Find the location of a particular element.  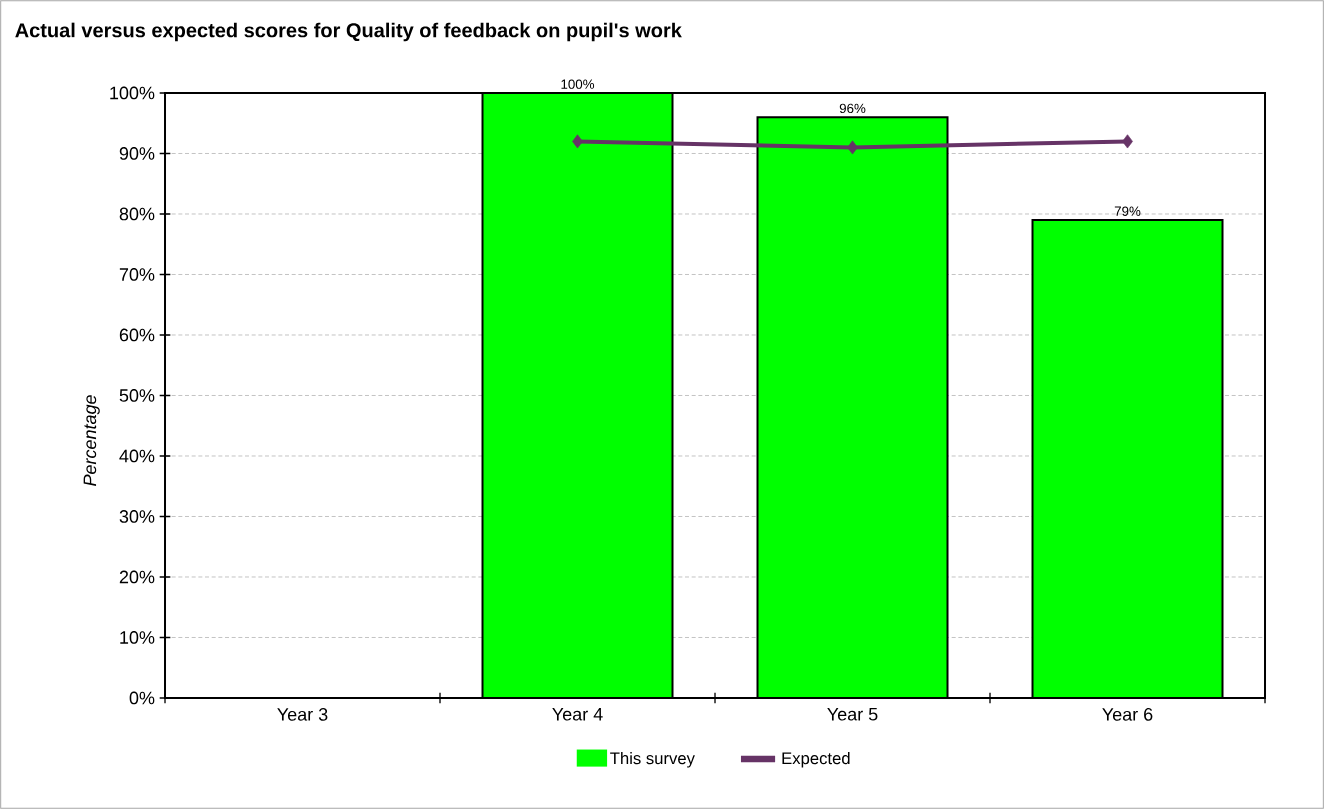

data-label: 96% is located at coordinates (852, 108).